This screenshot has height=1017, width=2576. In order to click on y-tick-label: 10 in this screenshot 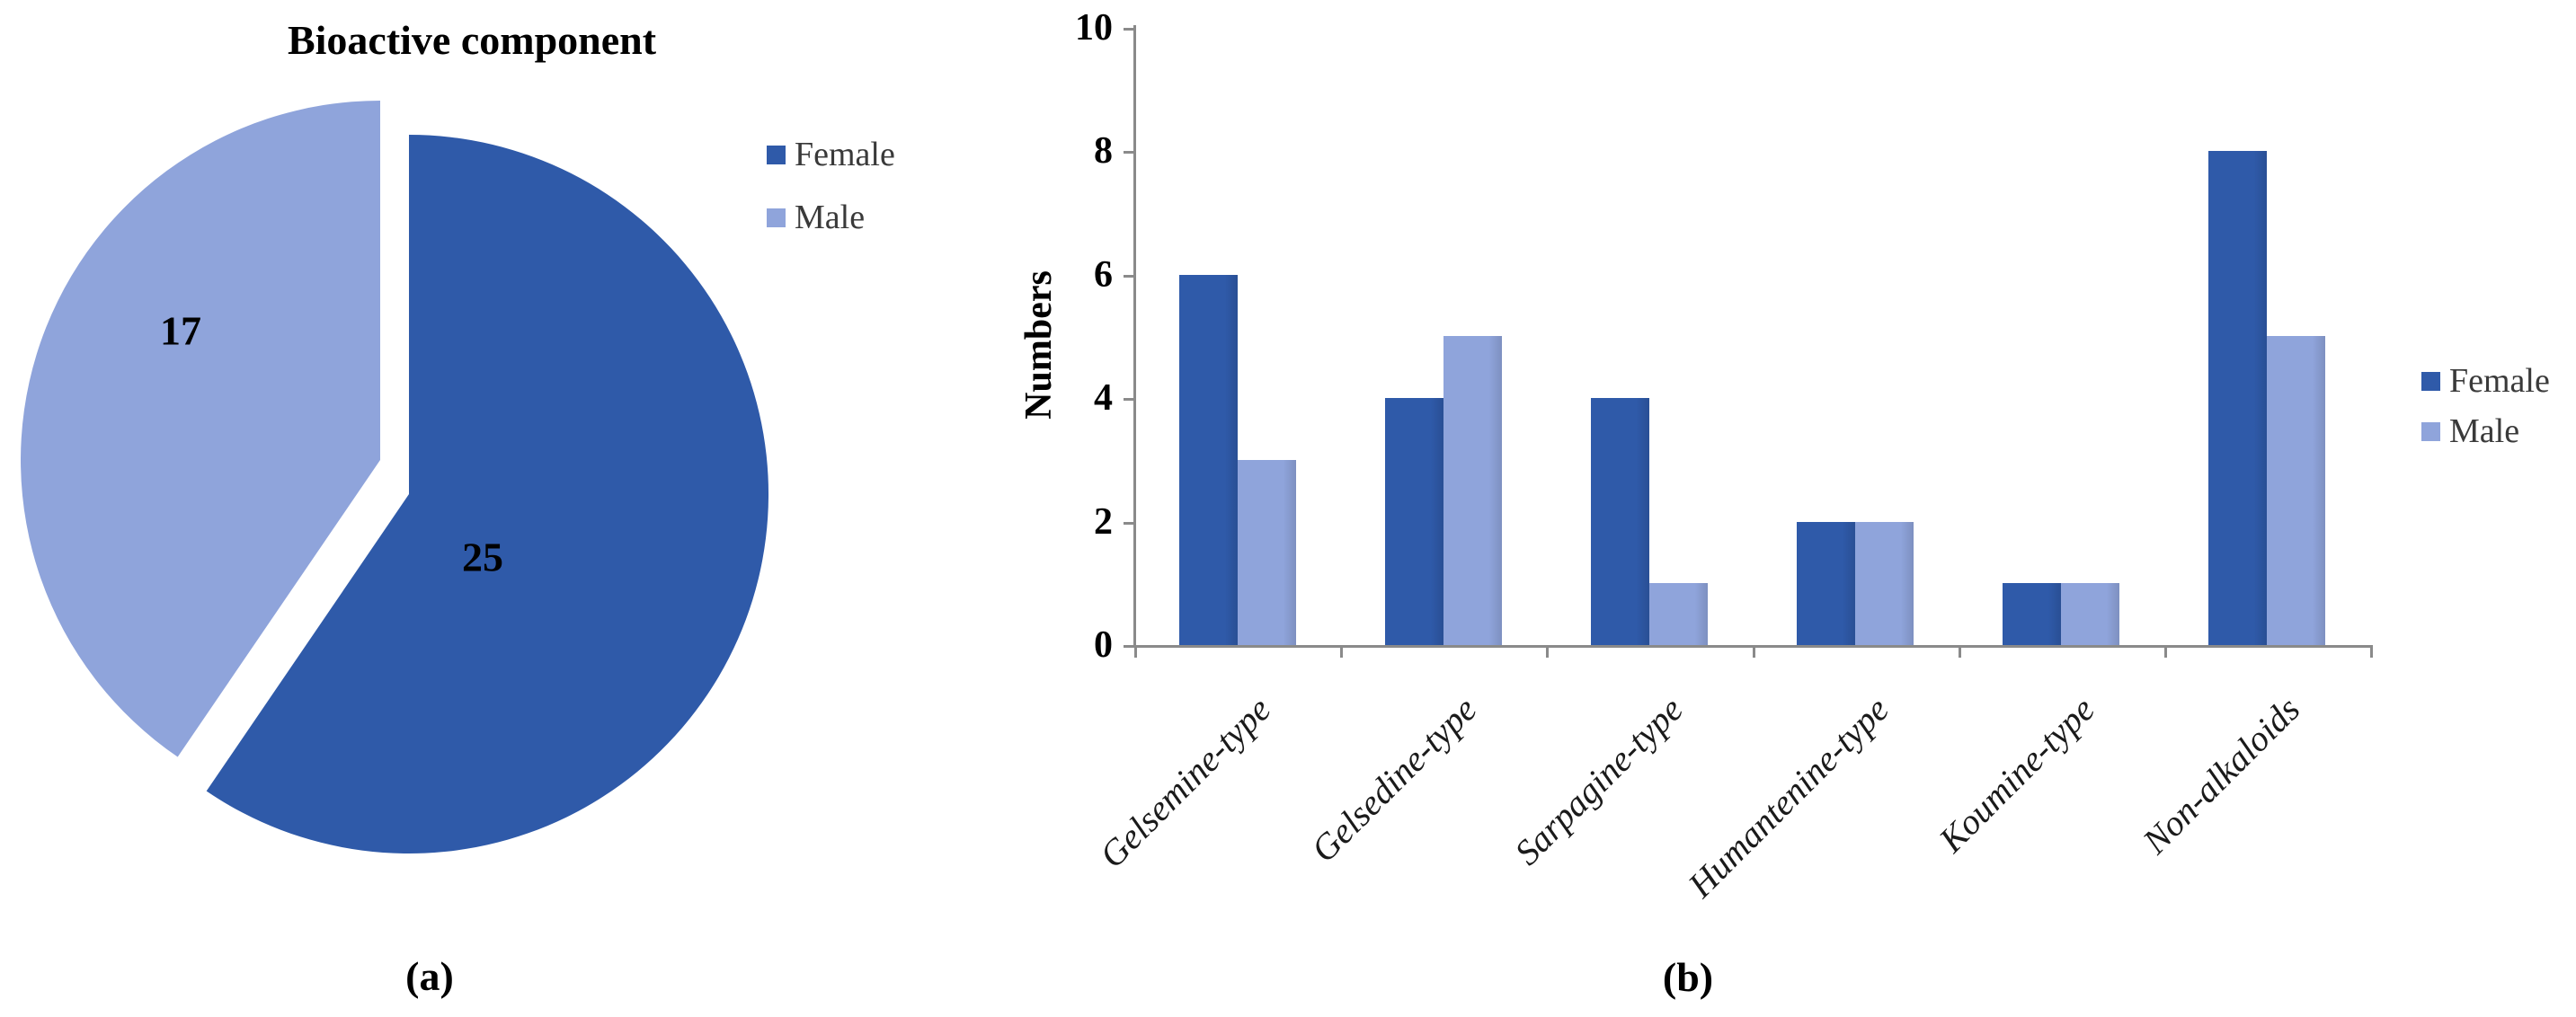, I will do `click(1094, 28)`.